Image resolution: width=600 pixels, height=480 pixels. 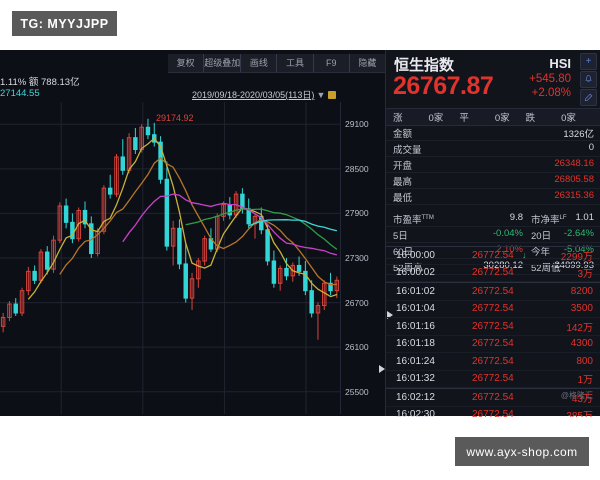 I want to click on bell-glyph, so click(x=588, y=79).